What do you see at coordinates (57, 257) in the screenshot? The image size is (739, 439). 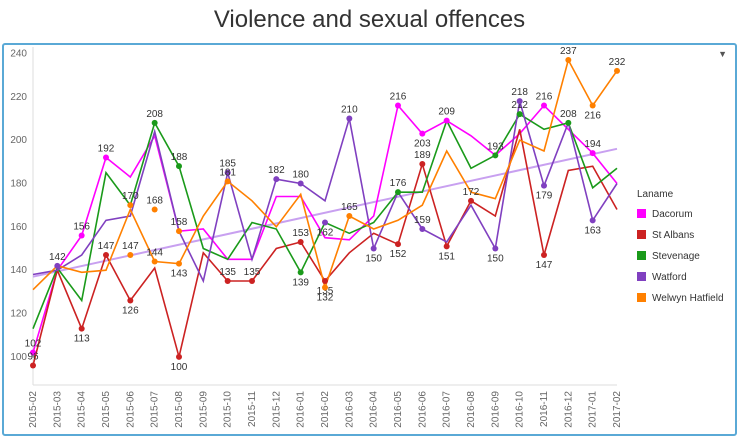 I see `data-label: 142` at bounding box center [57, 257].